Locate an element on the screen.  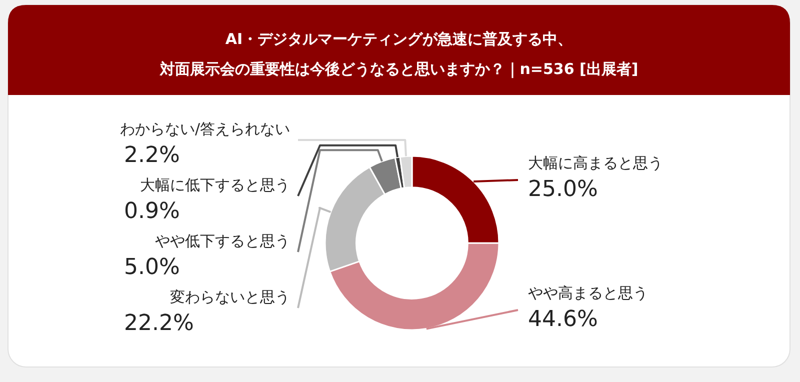
slice-label: 変わらないと思う is located at coordinates (230, 297).